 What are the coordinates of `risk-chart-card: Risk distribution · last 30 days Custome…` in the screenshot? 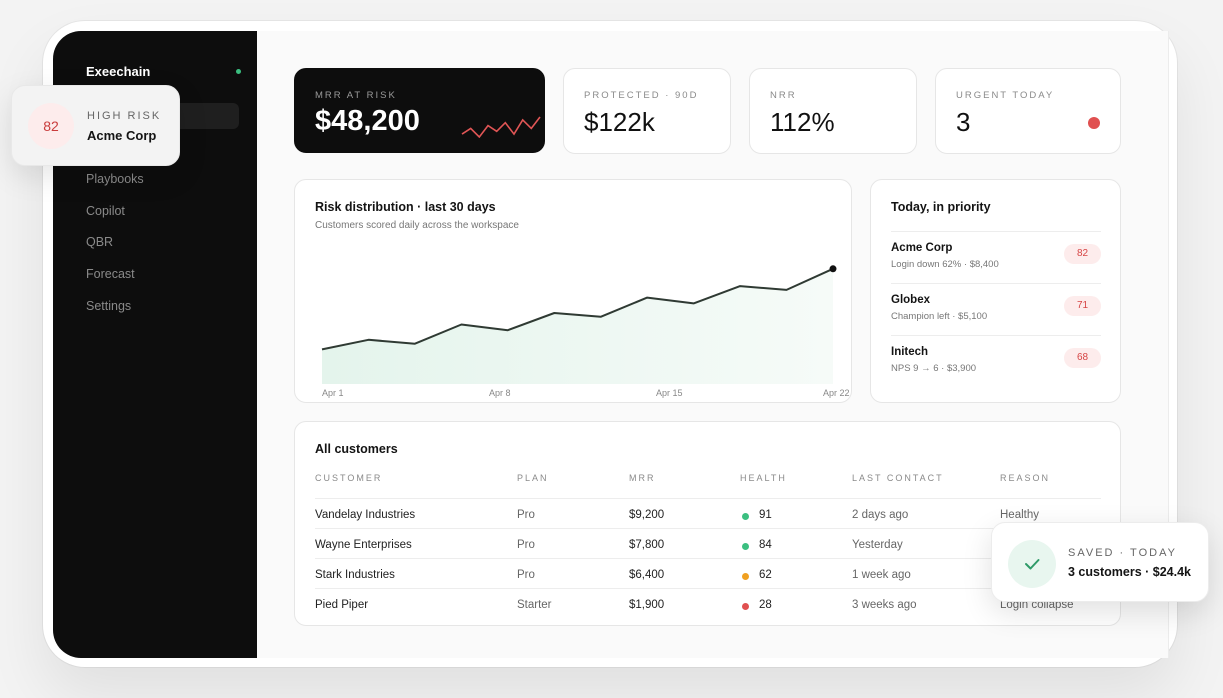 It's located at (573, 291).